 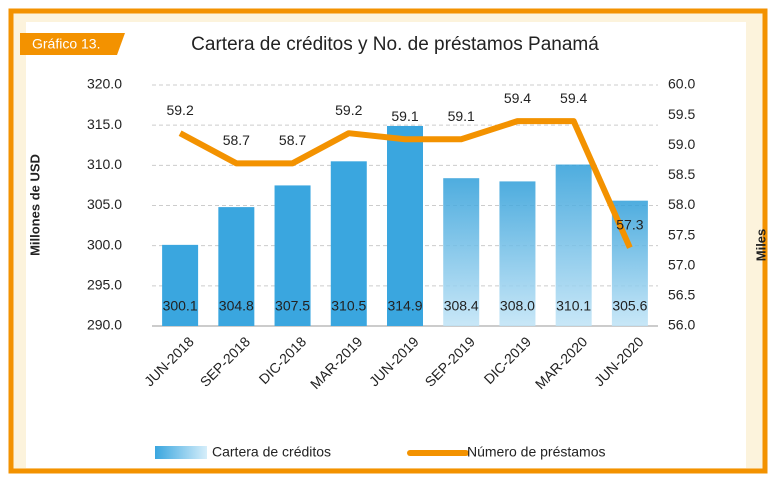 I want to click on y2-tick-label: 56.0, so click(x=681, y=325).